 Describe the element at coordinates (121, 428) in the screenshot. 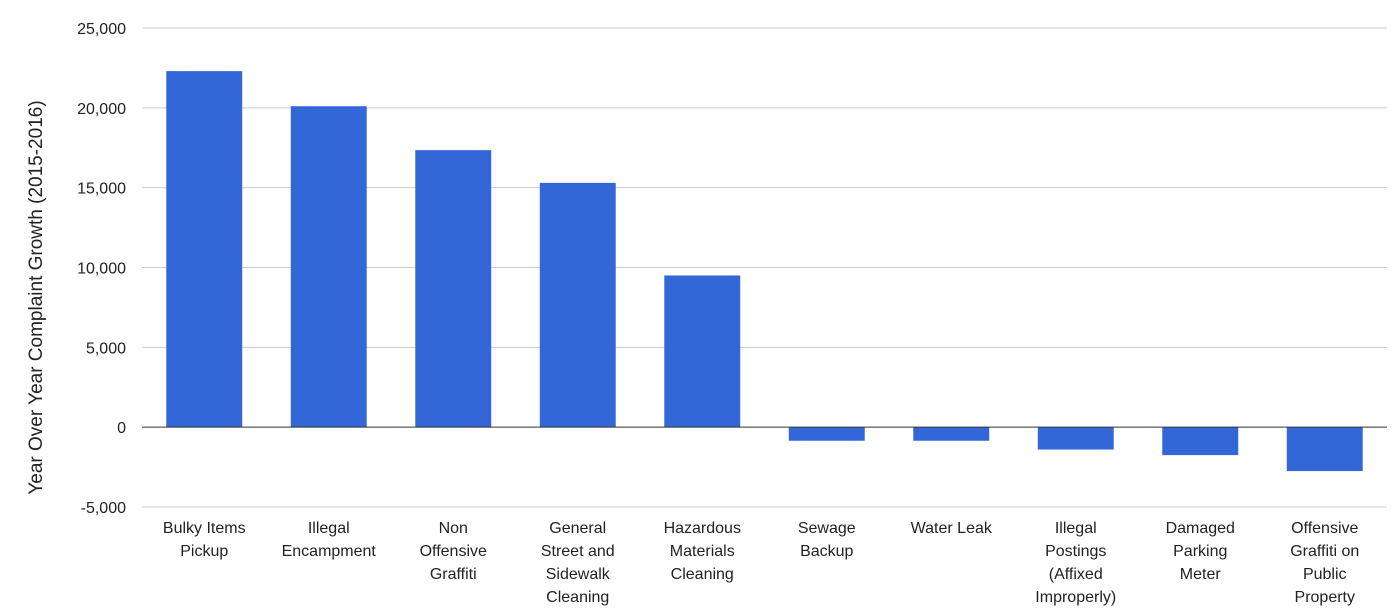

I see `y-tick-label: 0` at that location.